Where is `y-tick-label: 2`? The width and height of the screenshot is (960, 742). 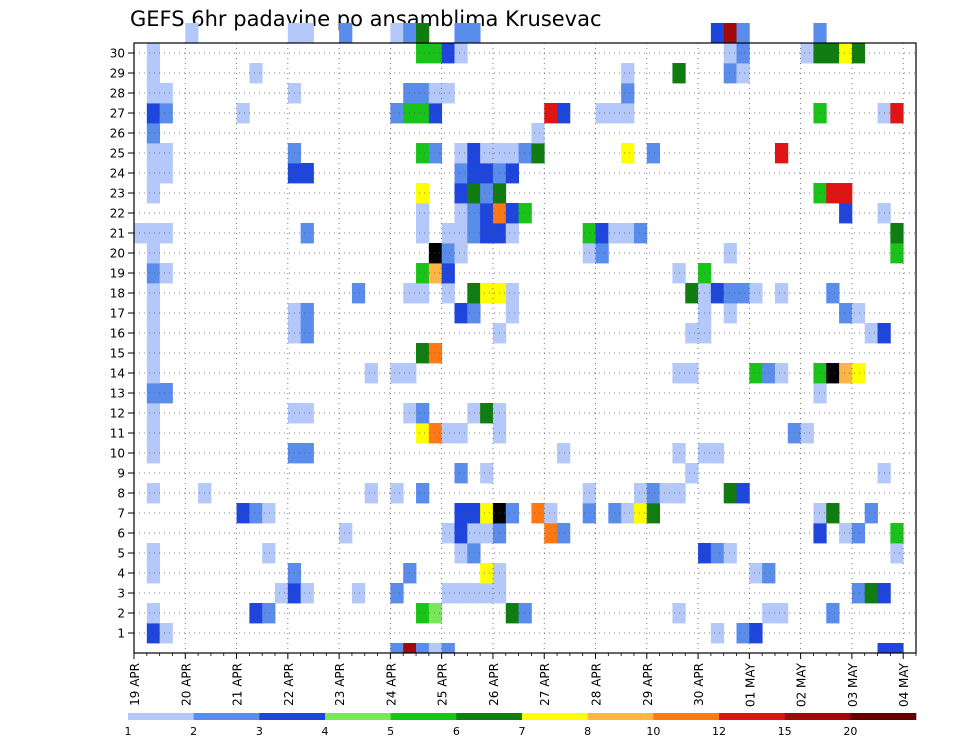 y-tick-label: 2 is located at coordinates (121, 614).